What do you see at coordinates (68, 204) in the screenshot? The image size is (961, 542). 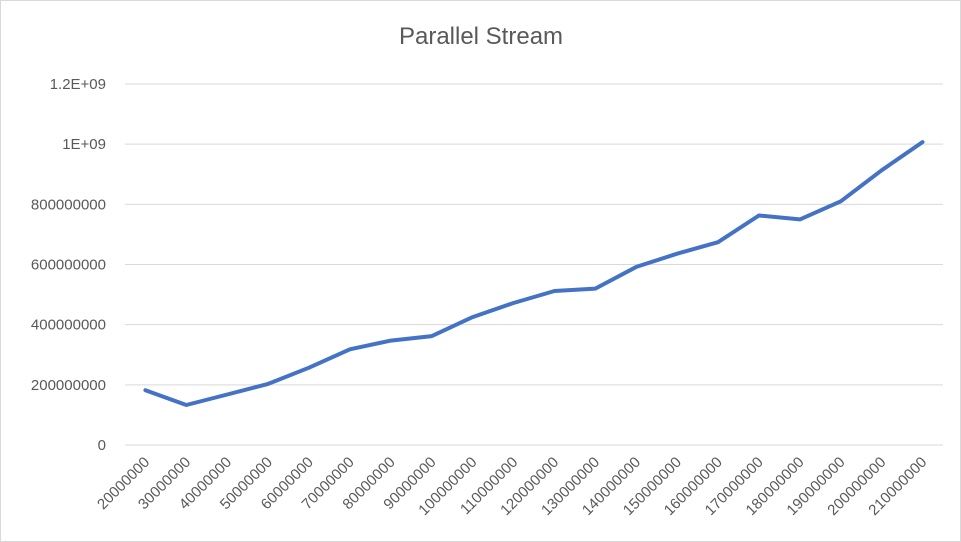 I see `y-tick-label: 800000000` at bounding box center [68, 204].